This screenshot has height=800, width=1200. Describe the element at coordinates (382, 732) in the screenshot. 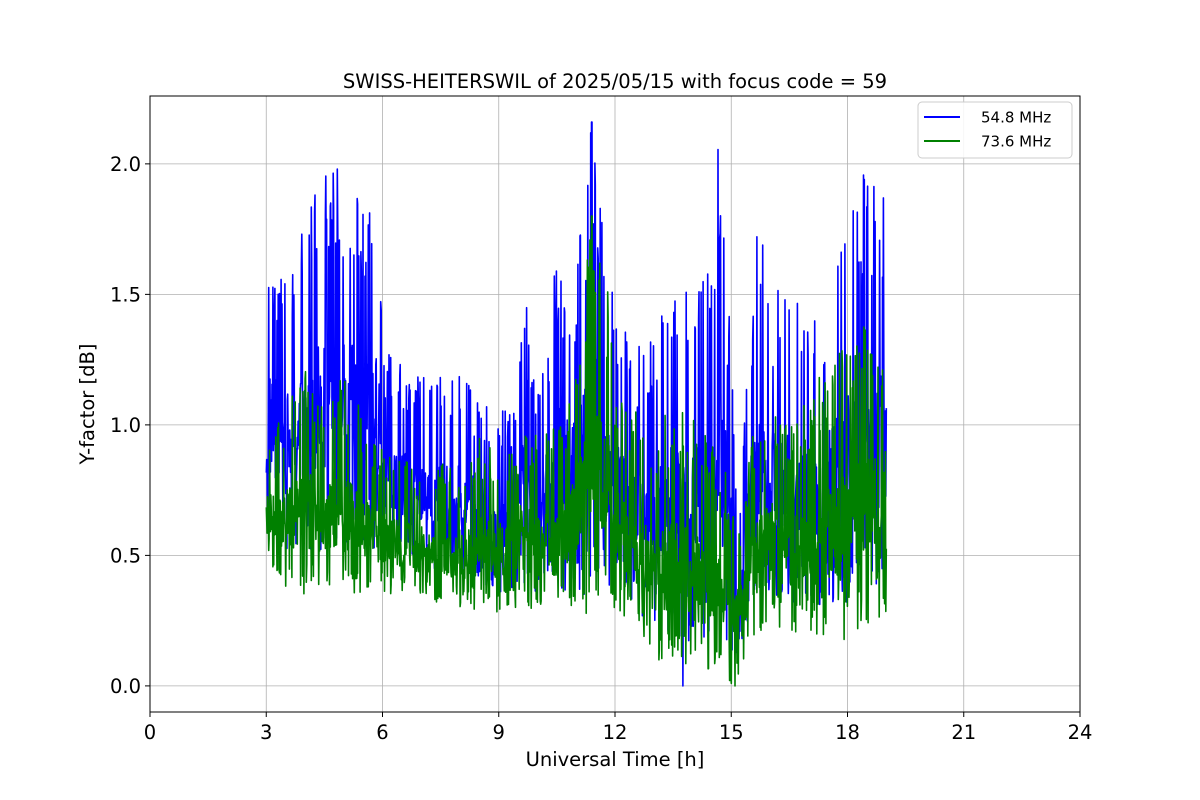

I see `x-tick-label: 6` at that location.